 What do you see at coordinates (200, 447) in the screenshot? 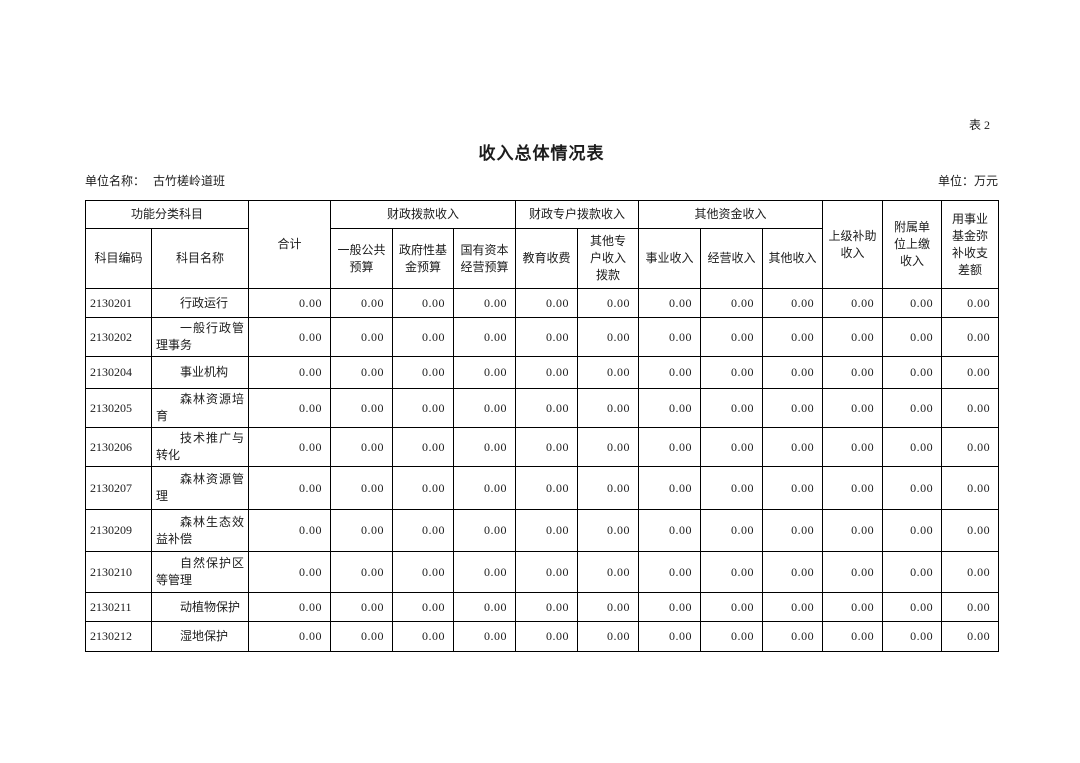
I see `subject-name-cell: 技术推广与转化` at bounding box center [200, 447].